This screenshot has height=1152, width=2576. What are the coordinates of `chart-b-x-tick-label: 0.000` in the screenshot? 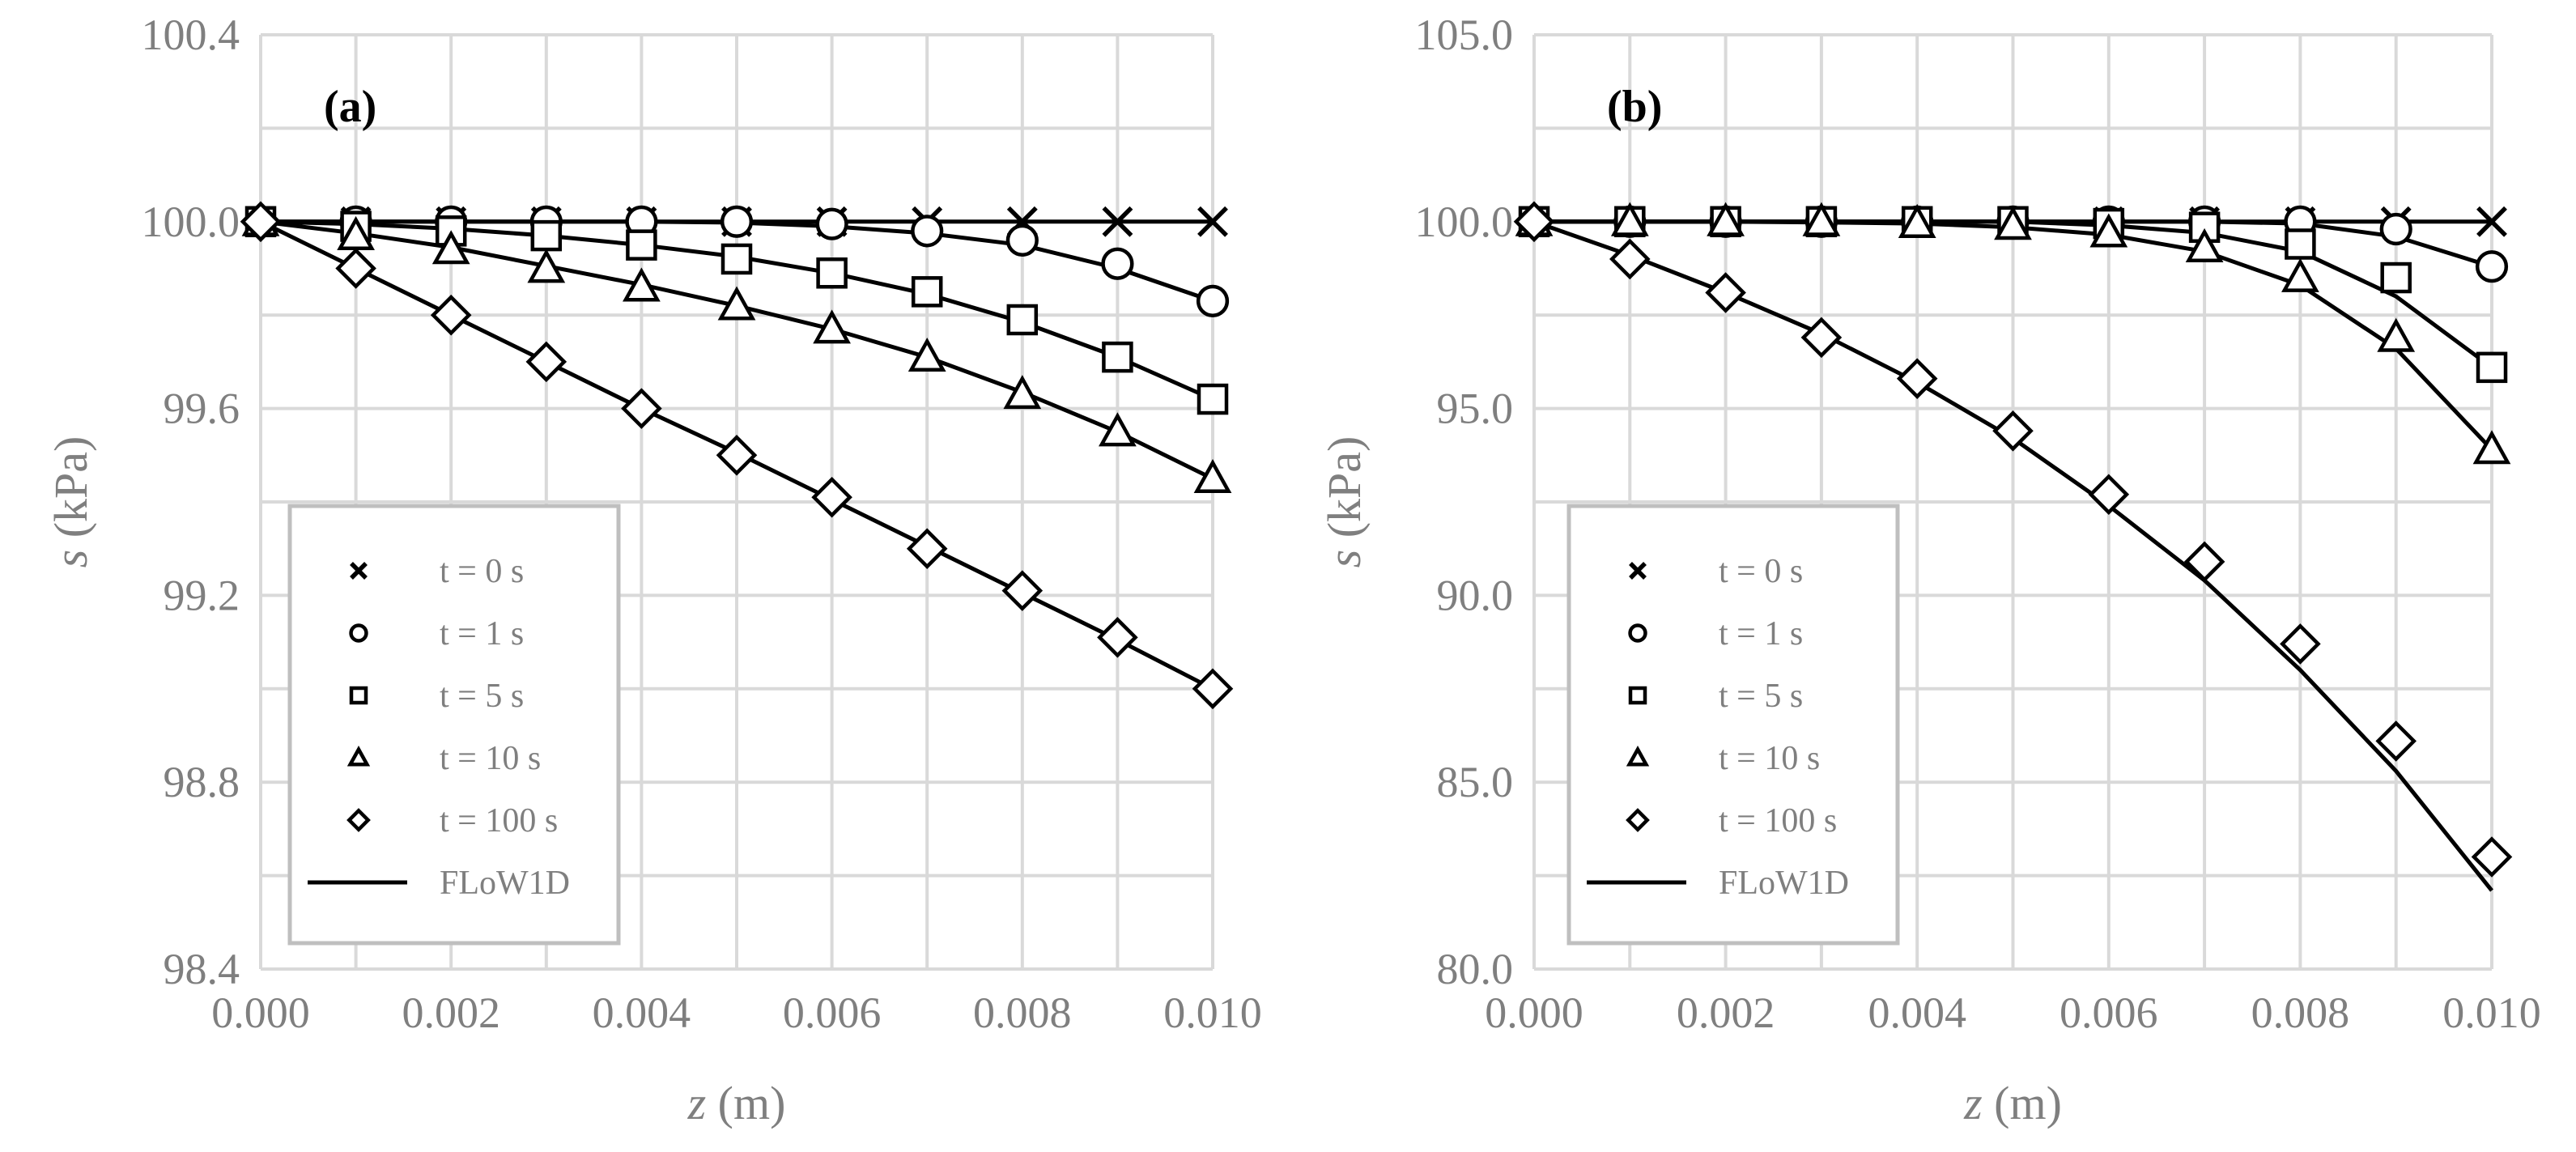 It's located at (1534, 1012).